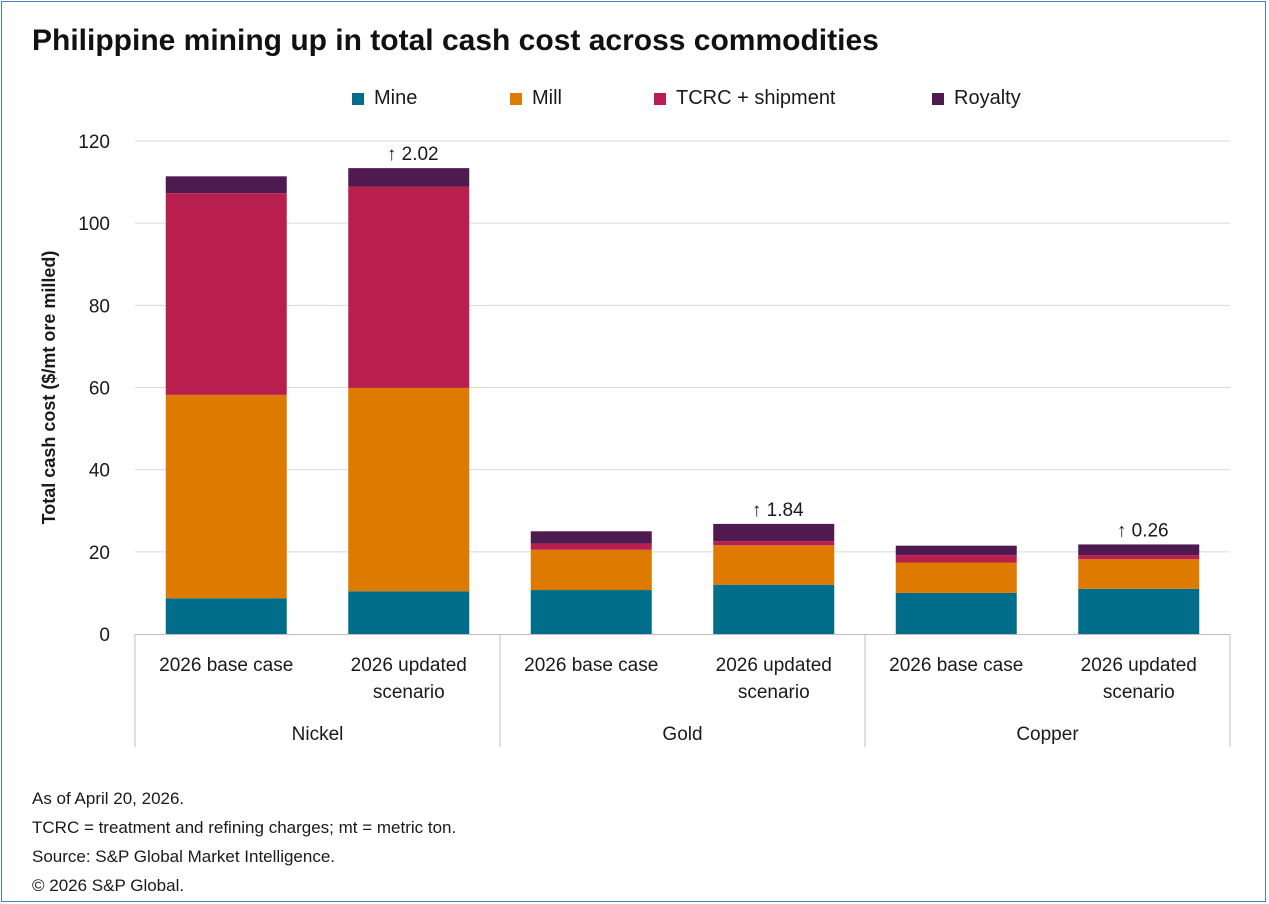 This screenshot has width=1269, height=904. I want to click on x-category-label-1-1: scenario, so click(409, 692).